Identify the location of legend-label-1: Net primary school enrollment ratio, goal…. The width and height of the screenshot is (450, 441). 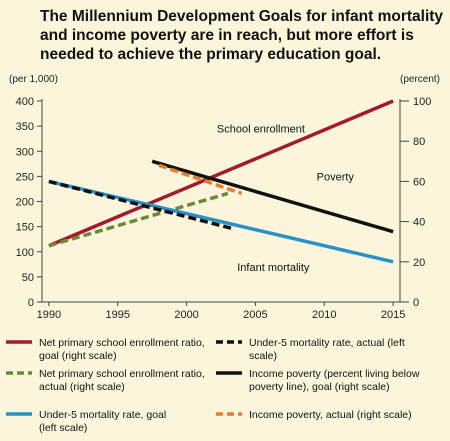
(122, 349).